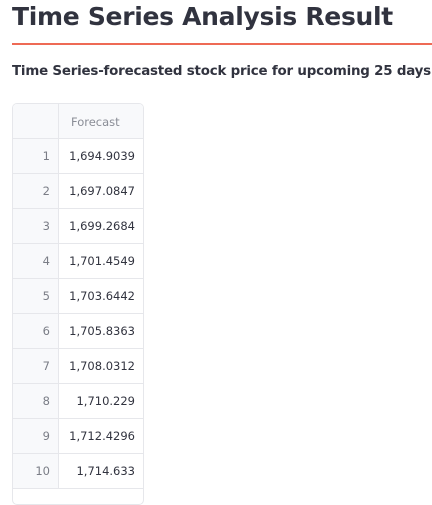  I want to click on table-row: 8 1,710.229, so click(78, 401).